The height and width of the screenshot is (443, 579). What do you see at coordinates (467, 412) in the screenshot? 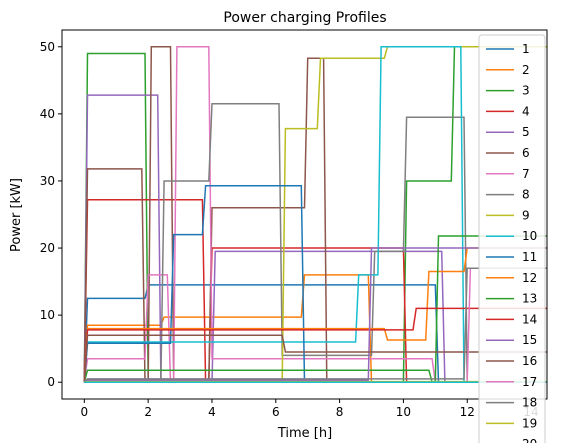
I see `x-tick-label: 12` at bounding box center [467, 412].